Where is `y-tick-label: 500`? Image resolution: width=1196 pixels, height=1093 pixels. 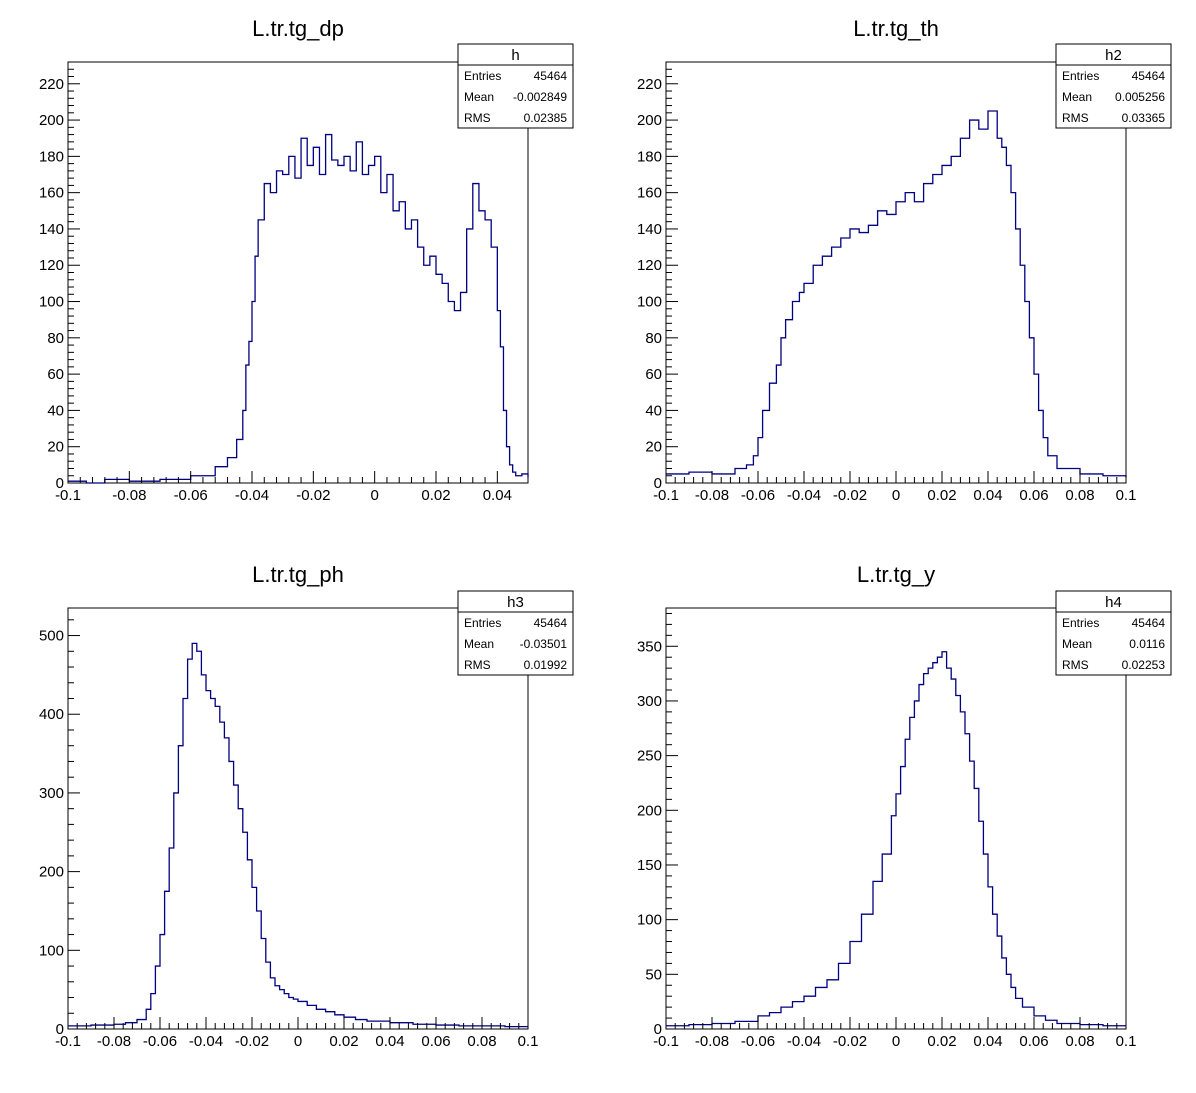 y-tick-label: 500 is located at coordinates (51, 636).